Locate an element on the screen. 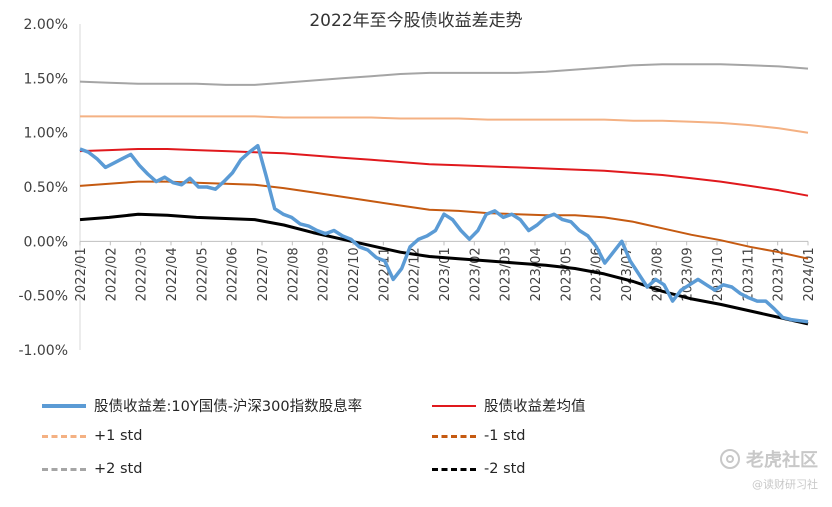  legend-item-plus1std: +1 std is located at coordinates (92, 436).